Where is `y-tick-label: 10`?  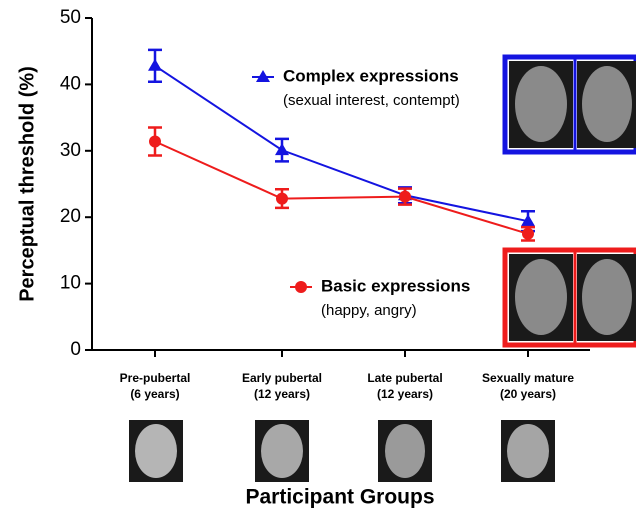
y-tick-label: 10 is located at coordinates (70, 283).